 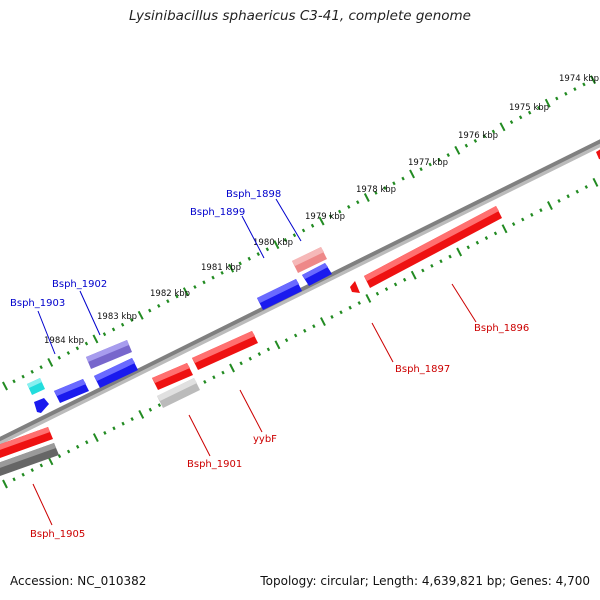 I want to click on gene-blue-small, so click(x=41, y=405).